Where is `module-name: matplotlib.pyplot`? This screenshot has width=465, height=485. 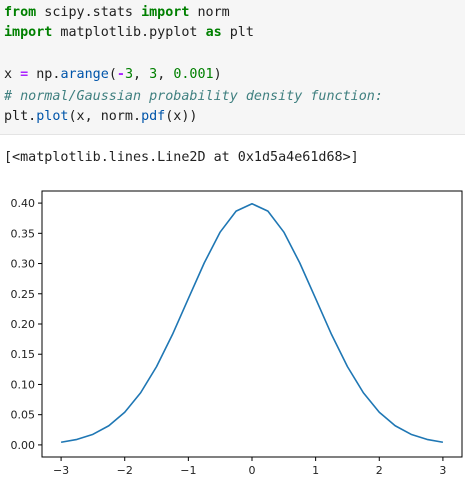 module-name: matplotlib.pyplot is located at coordinates (129, 32).